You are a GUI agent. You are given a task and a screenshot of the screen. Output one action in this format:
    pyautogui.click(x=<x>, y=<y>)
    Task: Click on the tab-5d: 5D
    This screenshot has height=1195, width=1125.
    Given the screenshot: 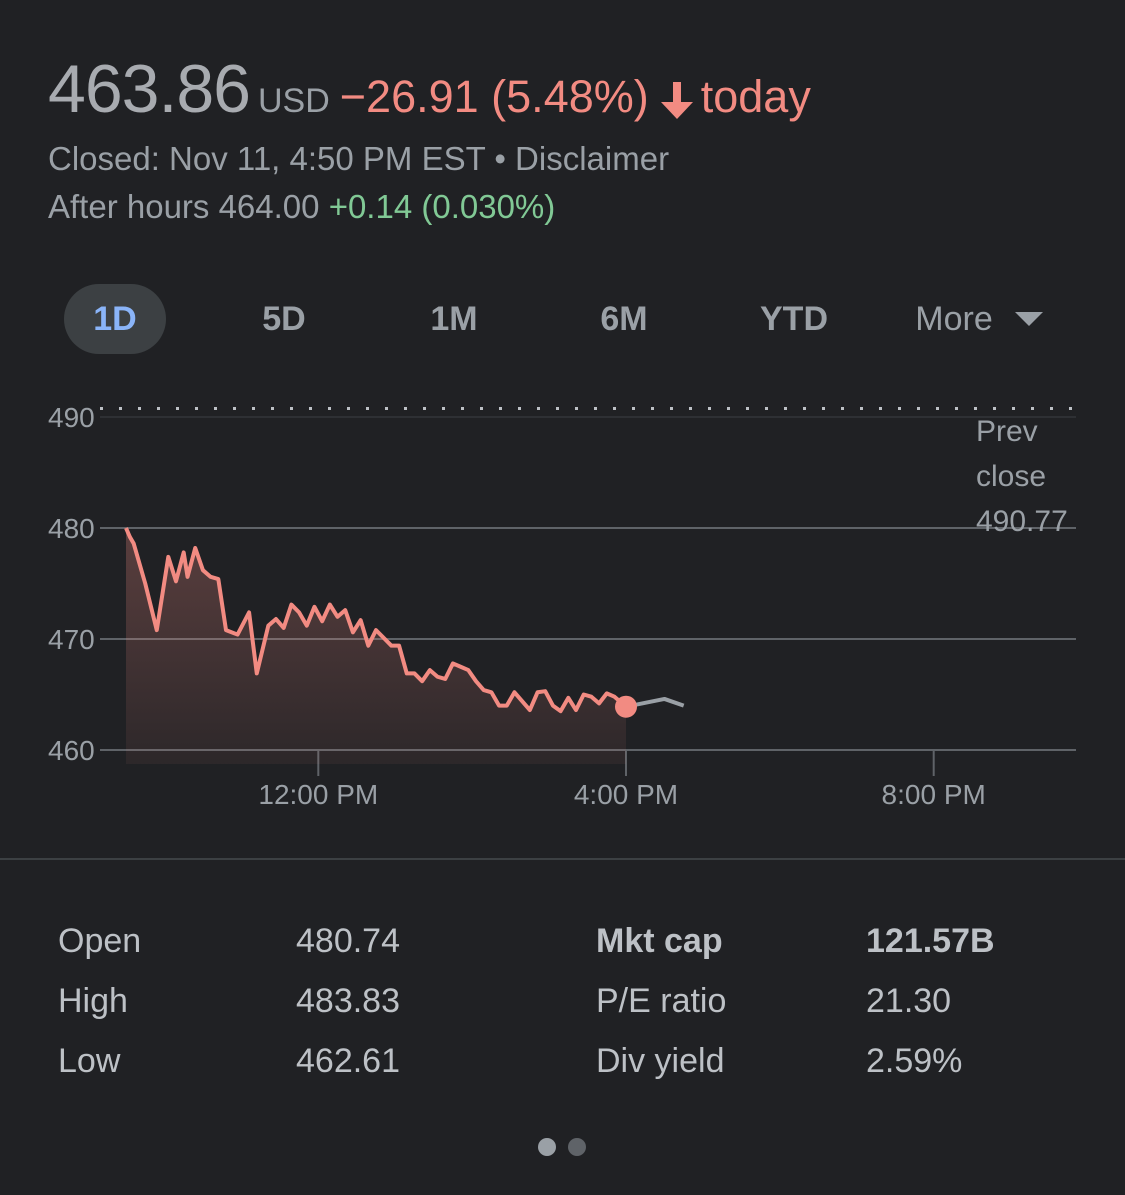 What is the action you would take?
    pyautogui.click(x=284, y=319)
    